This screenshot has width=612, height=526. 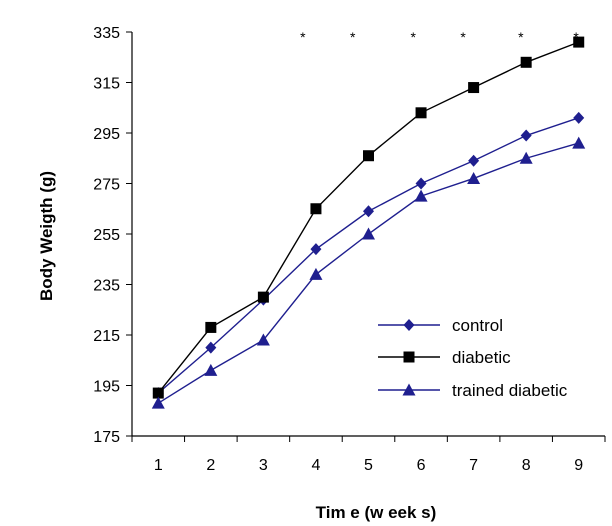 I want to click on significance-markers: * * * * * *, so click(x=439, y=37).